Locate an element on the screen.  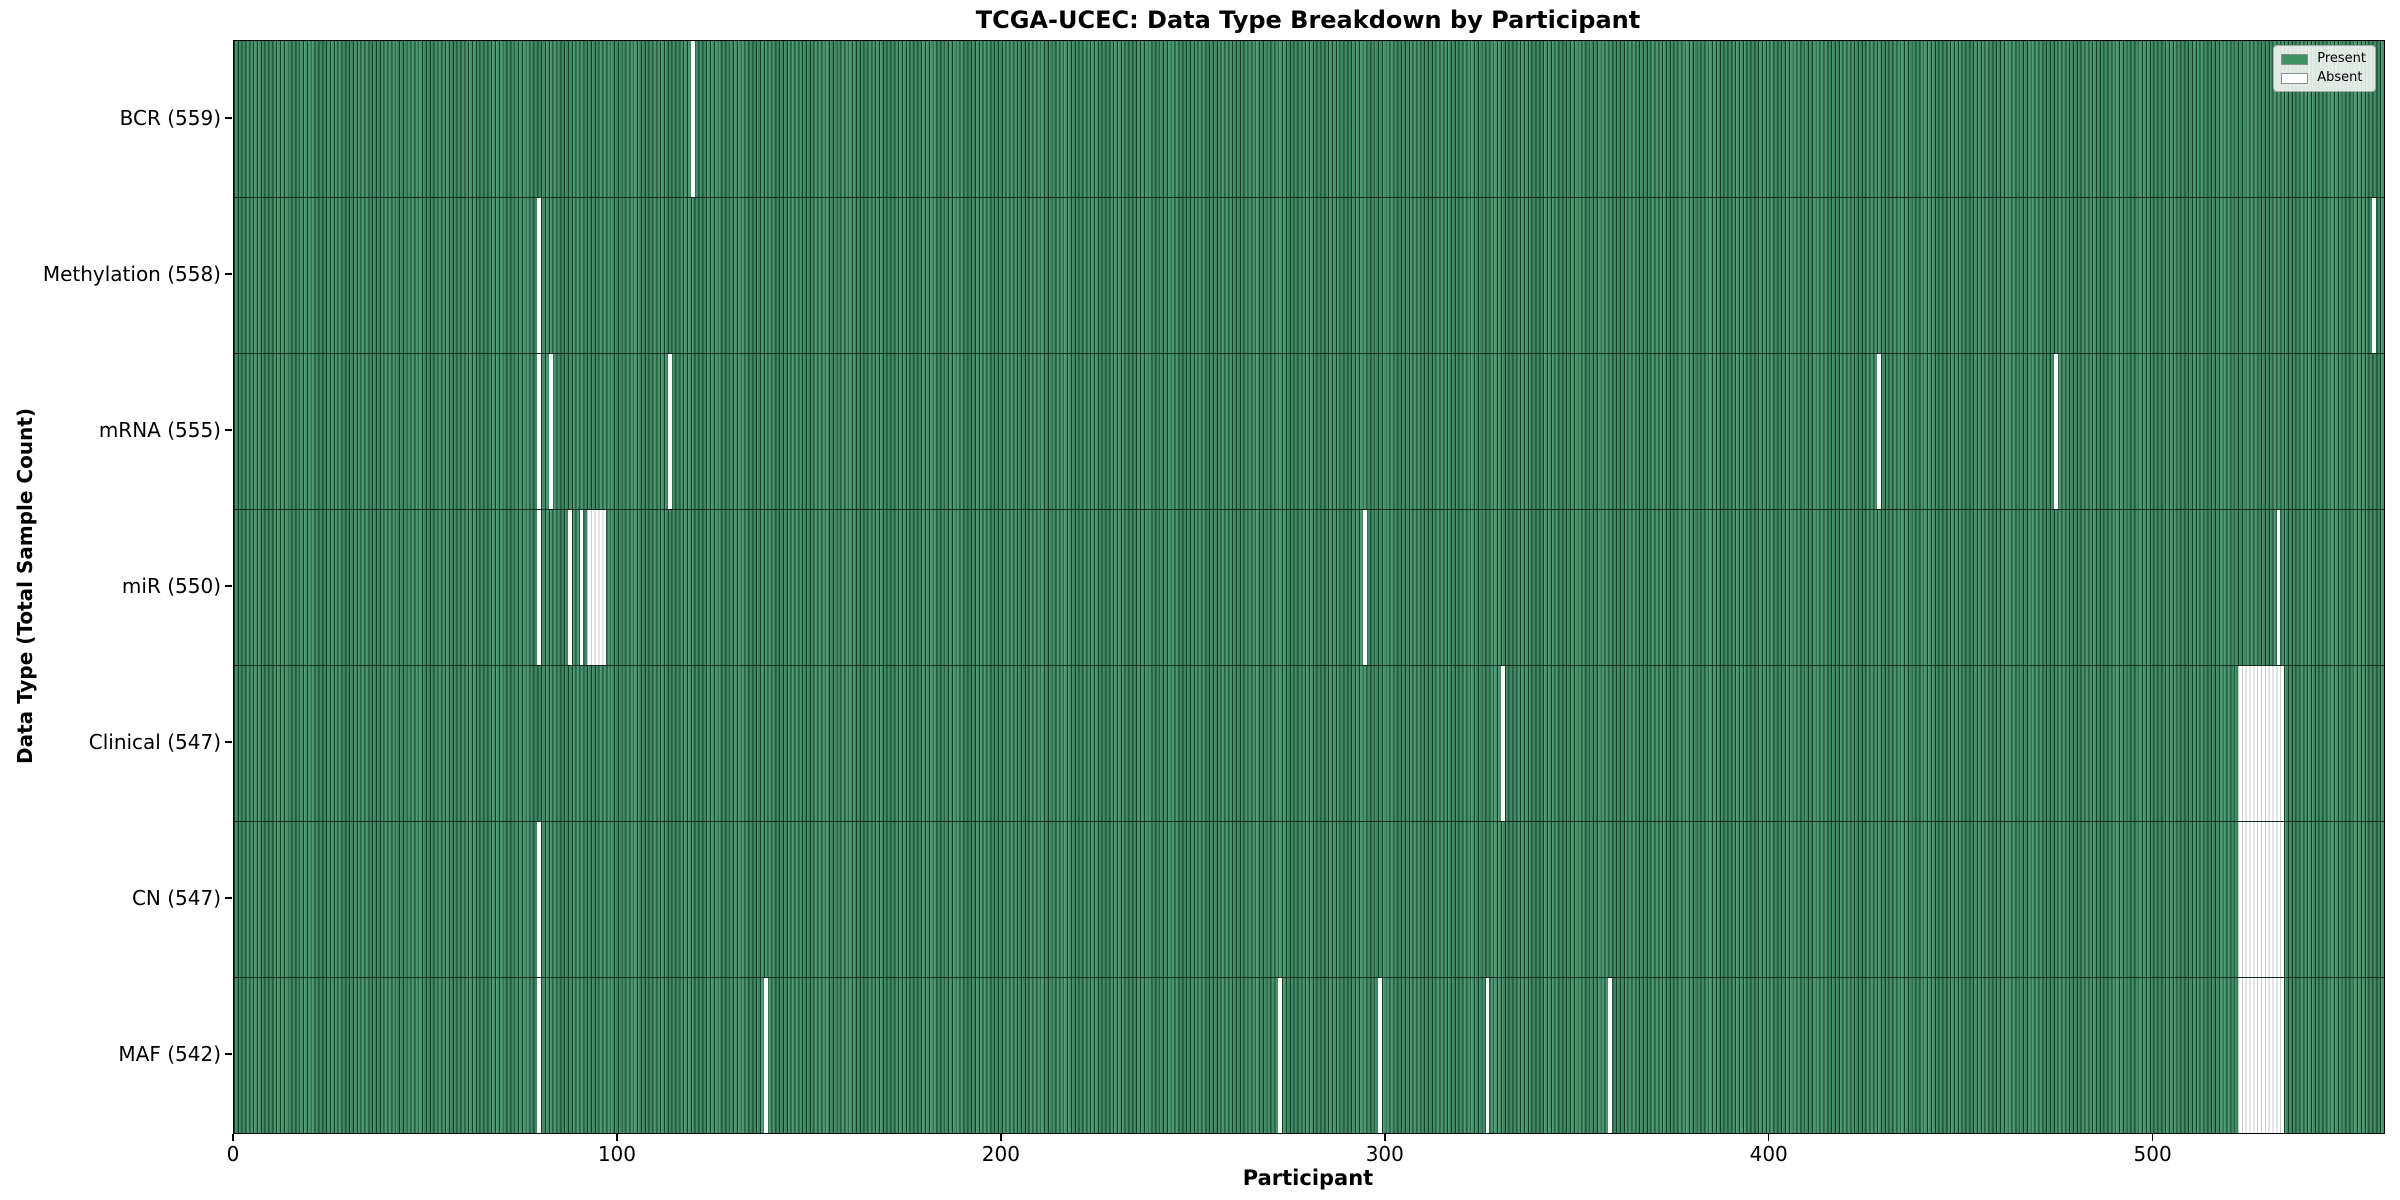
y-tick-label-MAF: MAF (542) is located at coordinates (169, 1054).